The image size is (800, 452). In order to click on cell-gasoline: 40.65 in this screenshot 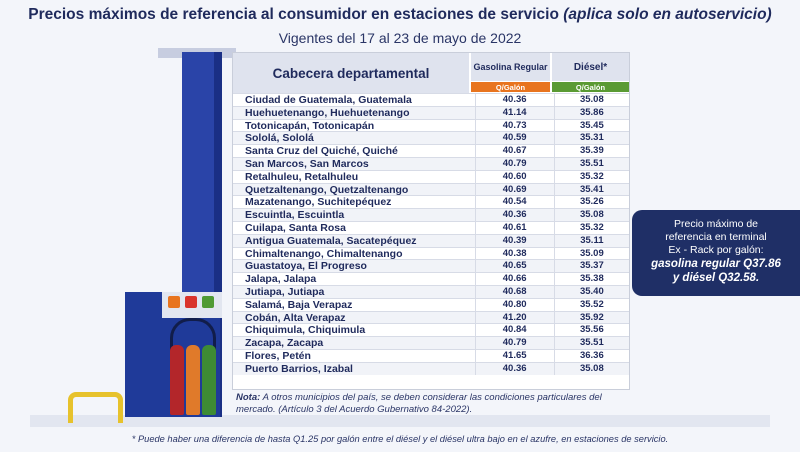, I will do `click(514, 266)`.